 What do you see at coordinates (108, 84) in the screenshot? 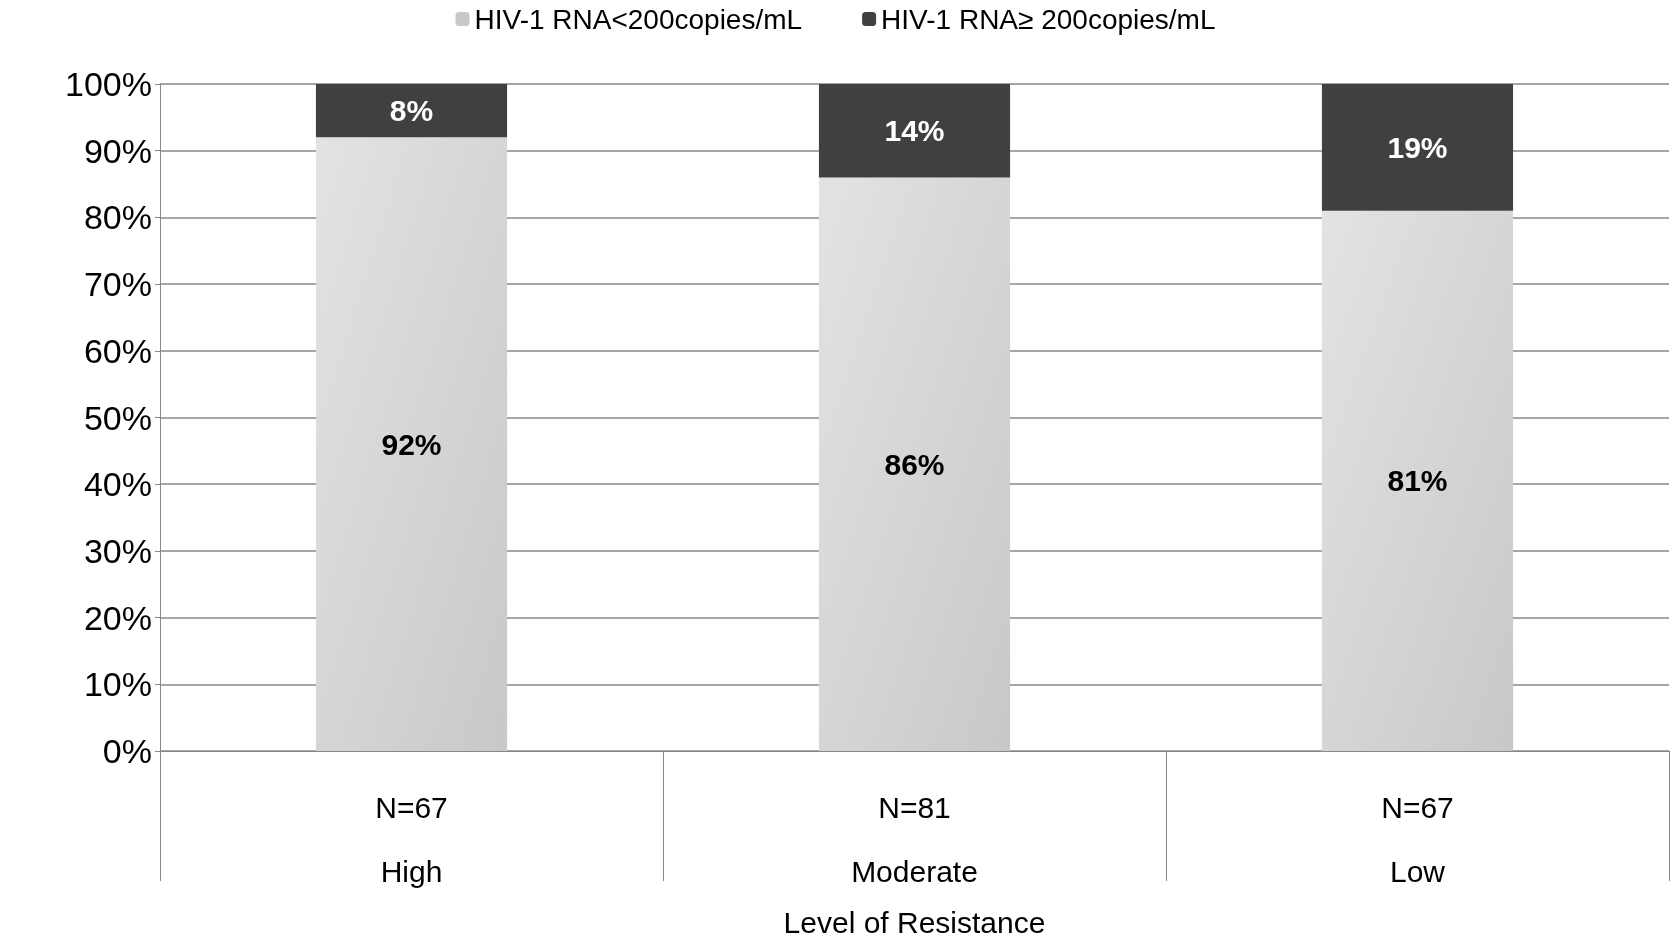
I see `y-tick-label: 100%` at bounding box center [108, 84].